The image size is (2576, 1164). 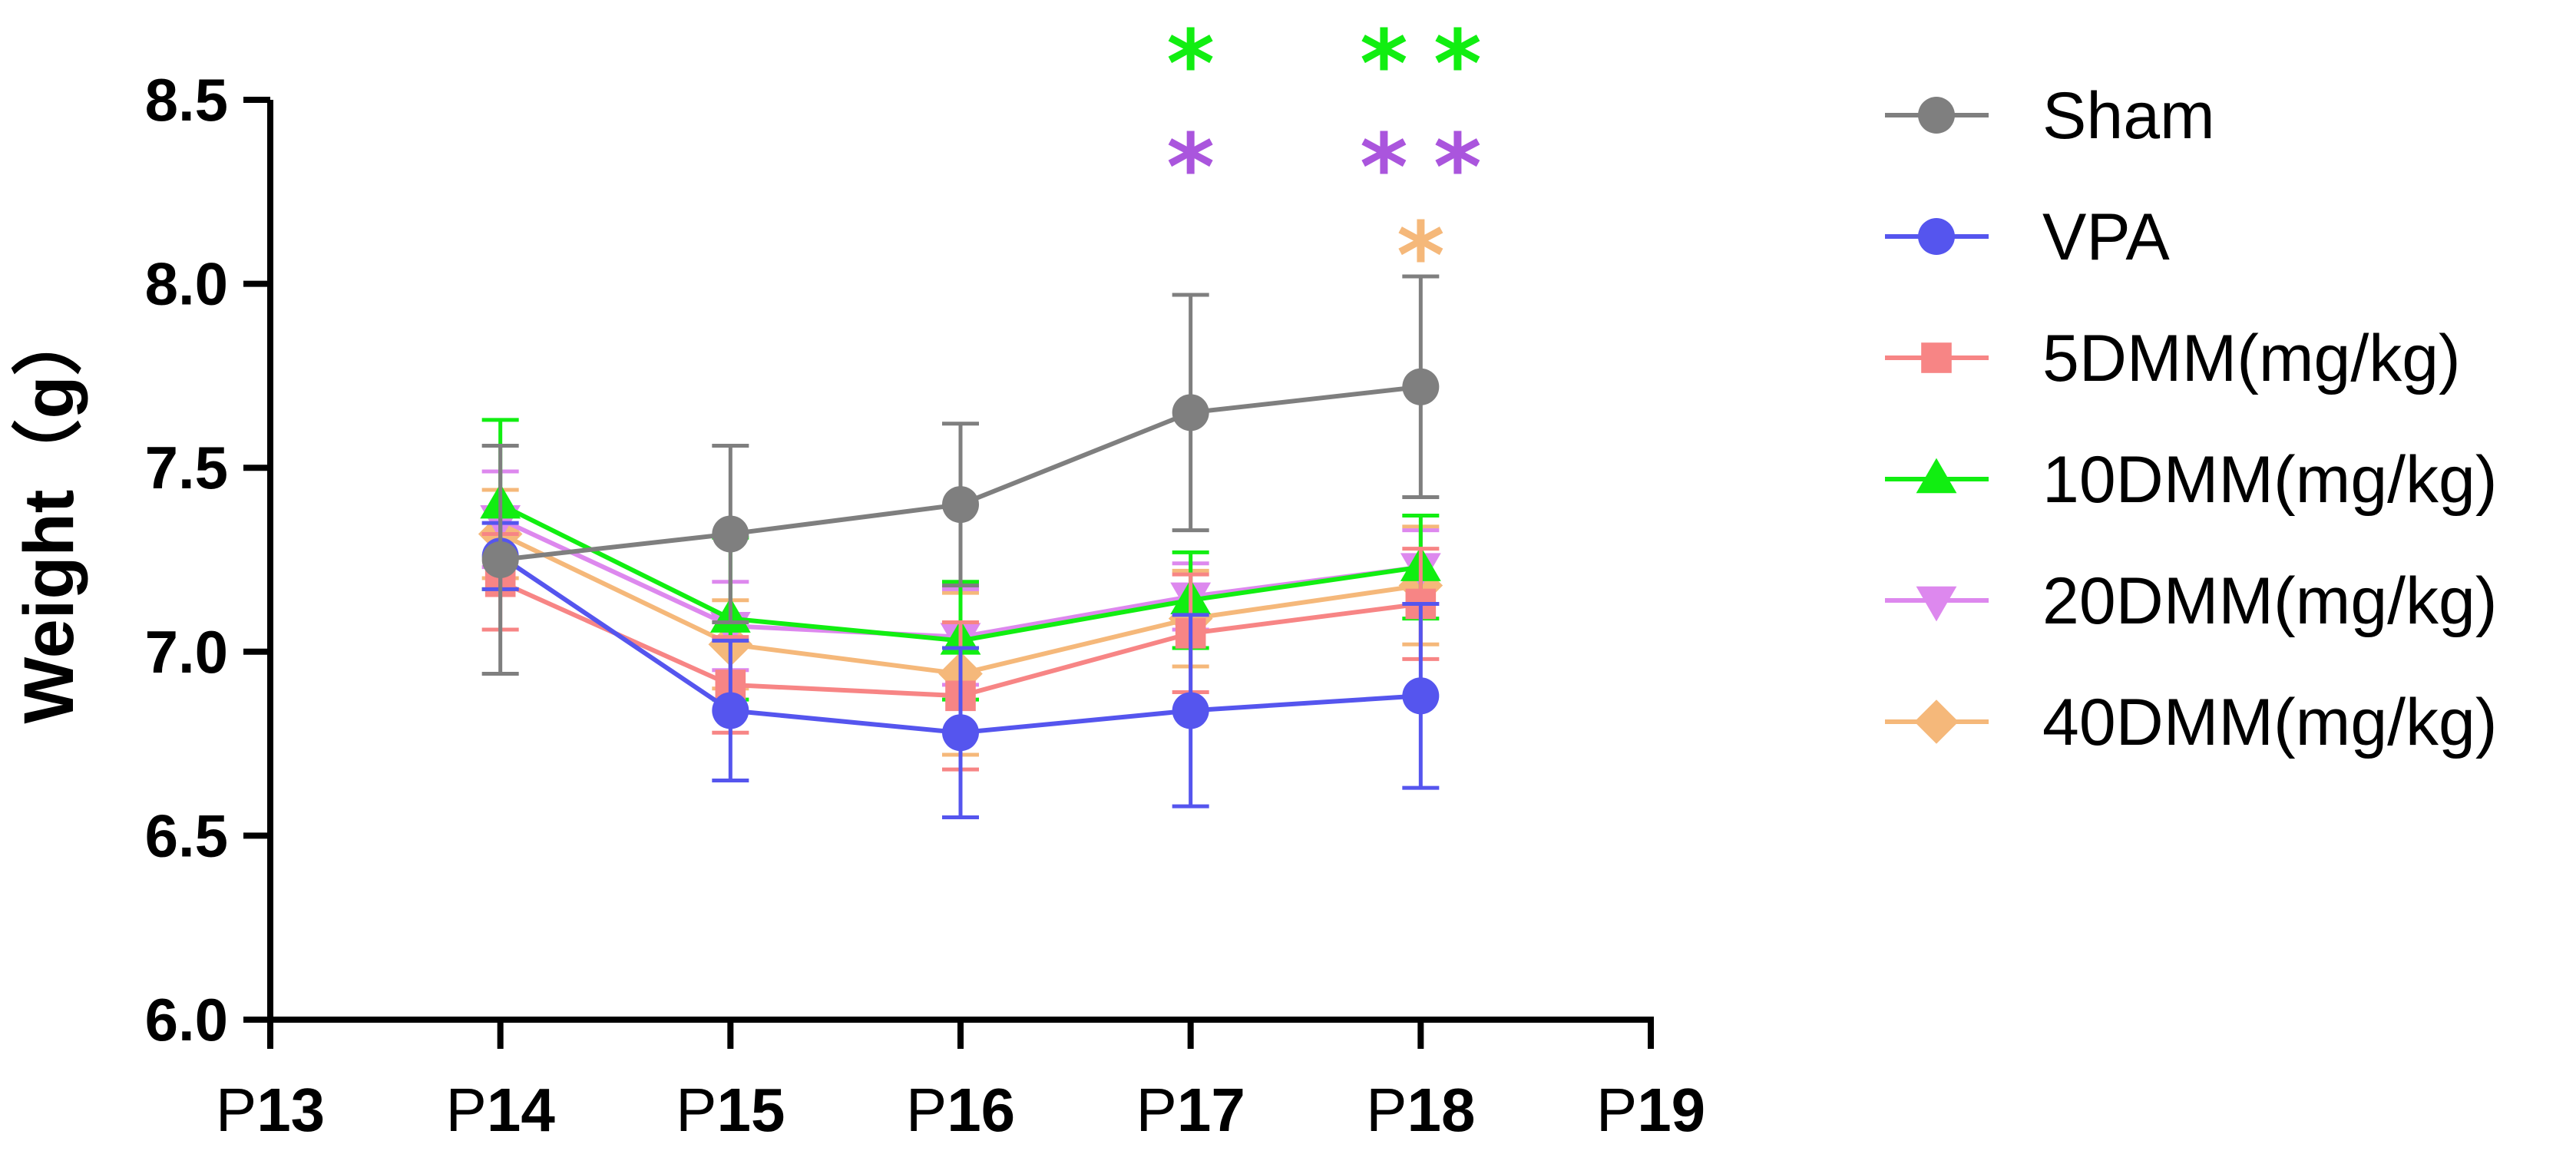 I want to click on legend-item: 5DMM(mg/kg), so click(x=2173, y=358).